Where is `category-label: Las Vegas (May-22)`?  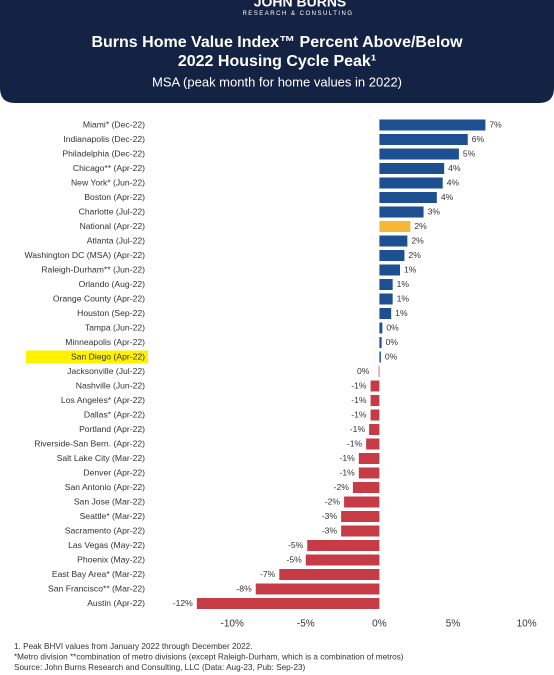
category-label: Las Vegas (May-22) is located at coordinates (106, 545).